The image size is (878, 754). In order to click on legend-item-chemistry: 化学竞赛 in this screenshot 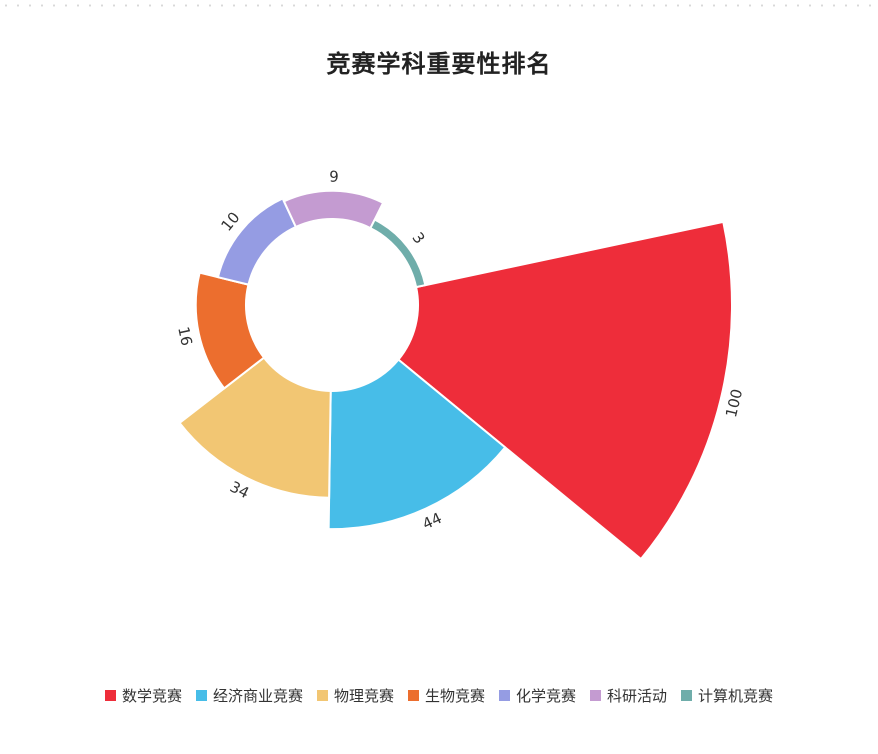, I will do `click(537, 695)`.